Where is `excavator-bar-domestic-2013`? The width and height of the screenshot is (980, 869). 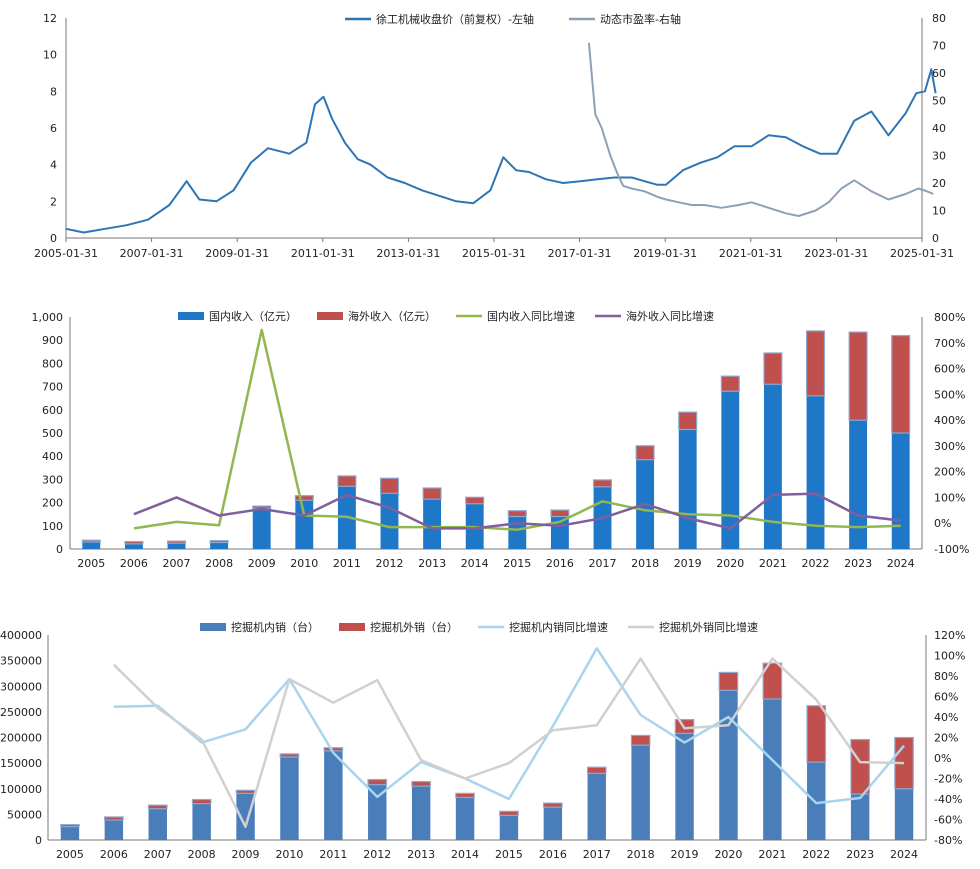 excavator-bar-domestic-2013 is located at coordinates (421, 813).